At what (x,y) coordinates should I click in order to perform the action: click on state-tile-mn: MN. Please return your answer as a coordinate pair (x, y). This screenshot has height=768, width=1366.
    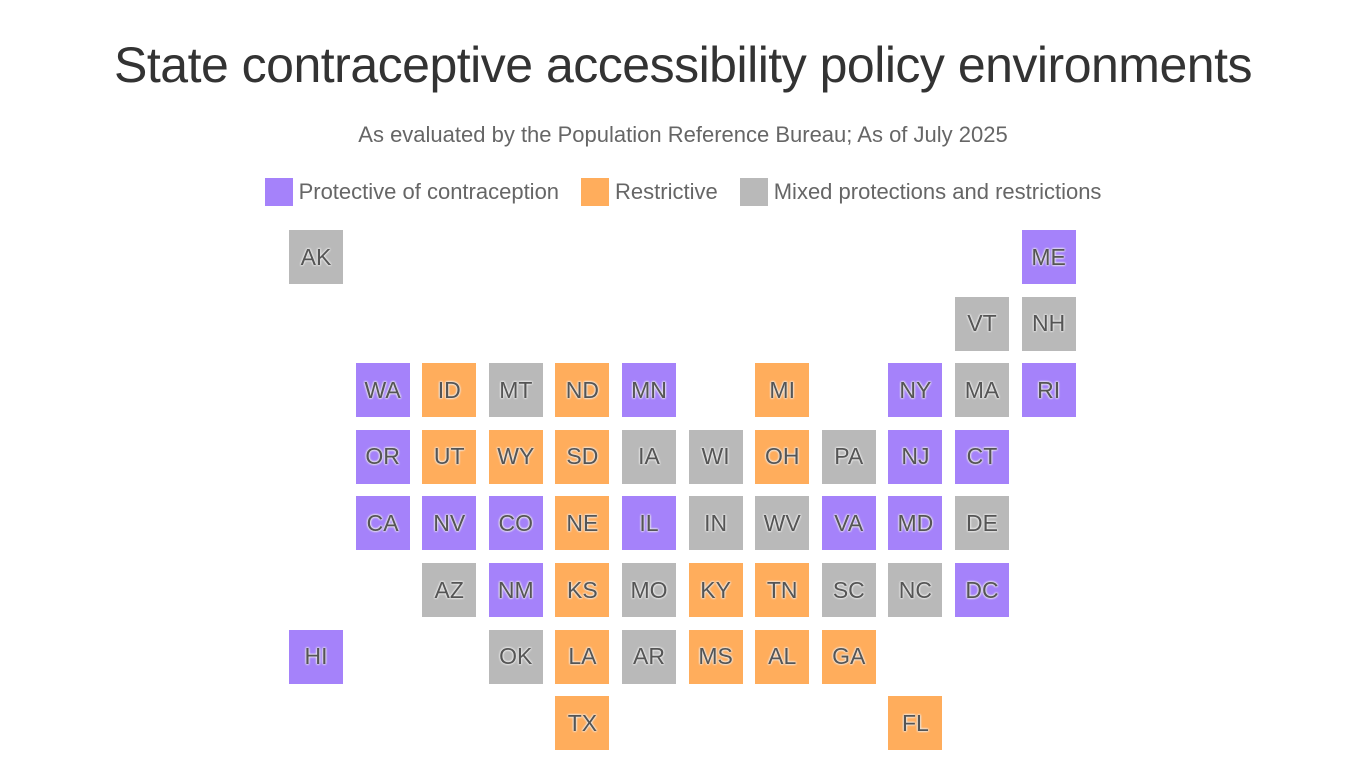
    Looking at the image, I should click on (649, 390).